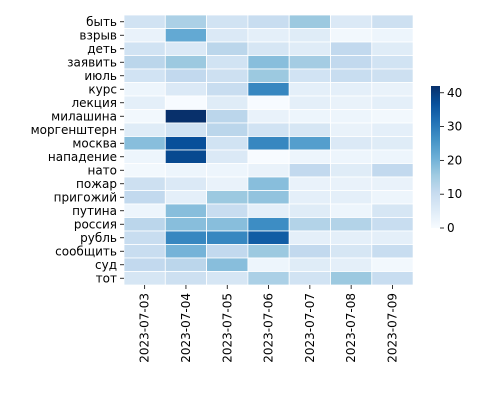  Describe the element at coordinates (454, 127) in the screenshot. I see `colorbar-tick-label: 30` at that location.